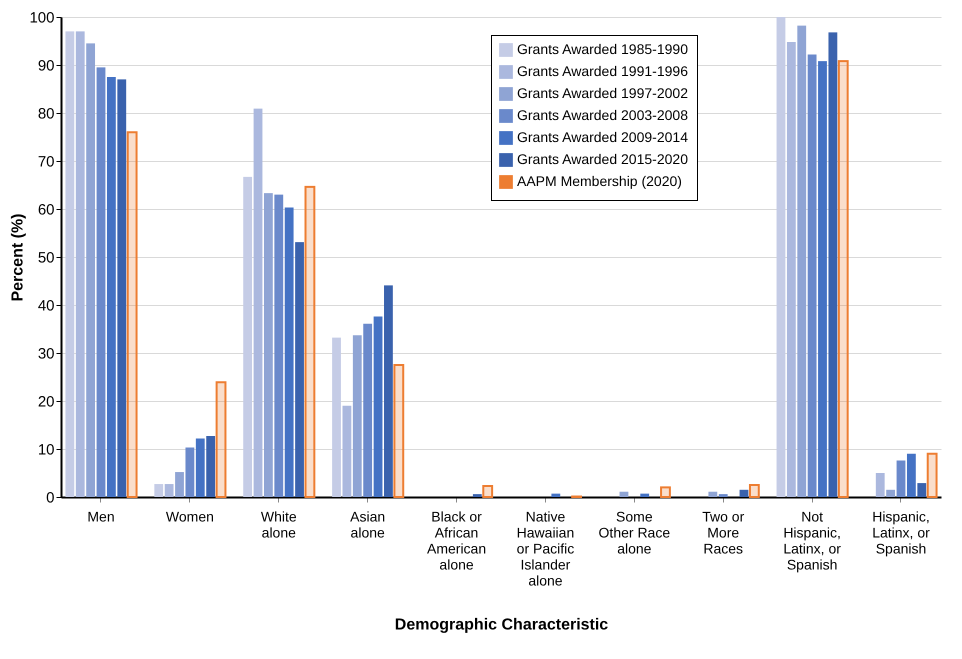 The image size is (962, 659). Describe the element at coordinates (46, 306) in the screenshot. I see `y-tick-label: 40` at that location.